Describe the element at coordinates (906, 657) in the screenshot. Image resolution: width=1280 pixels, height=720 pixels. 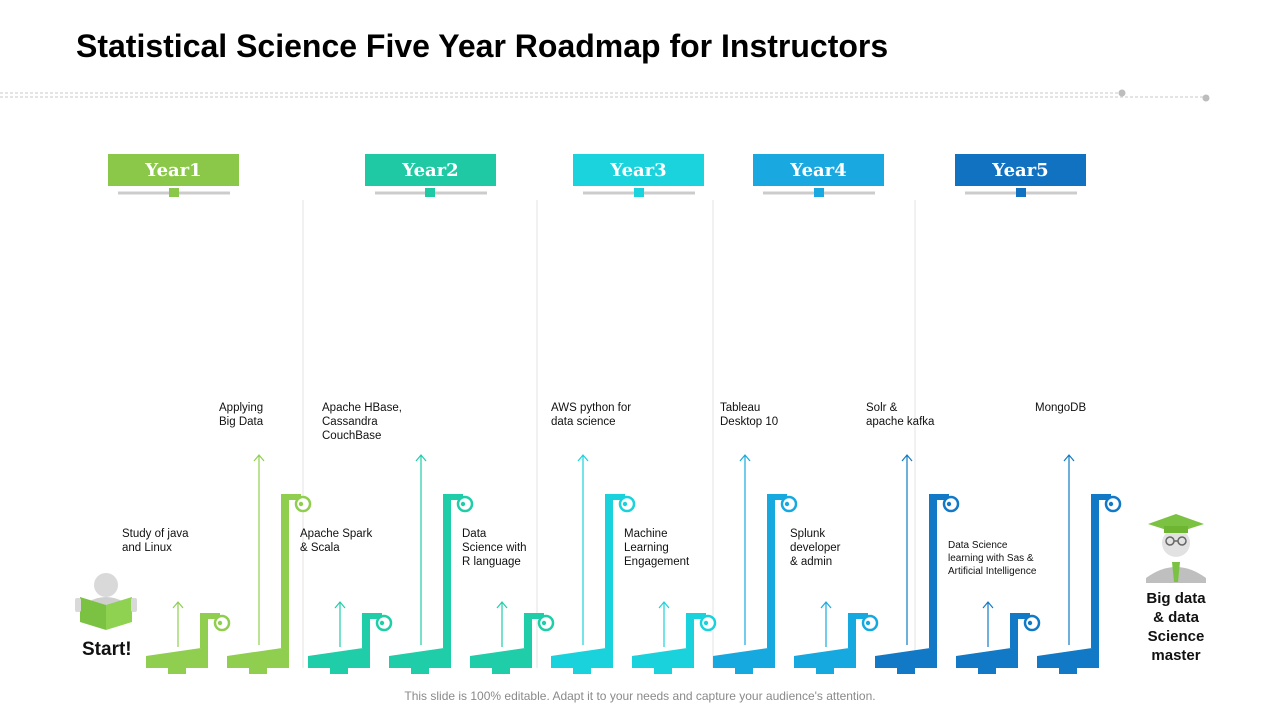
I see `step-10-base` at that location.